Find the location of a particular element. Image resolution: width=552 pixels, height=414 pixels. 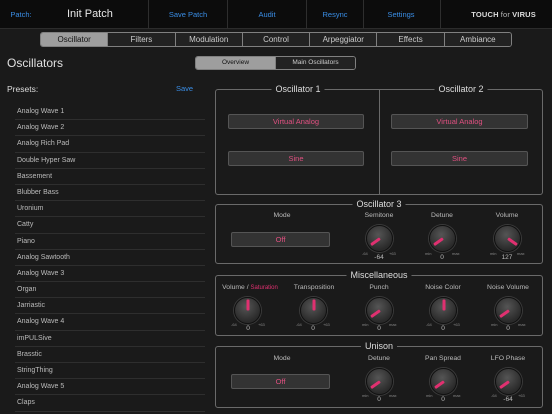

oscillator-1-title: Oscillator 1 is located at coordinates (298, 89).